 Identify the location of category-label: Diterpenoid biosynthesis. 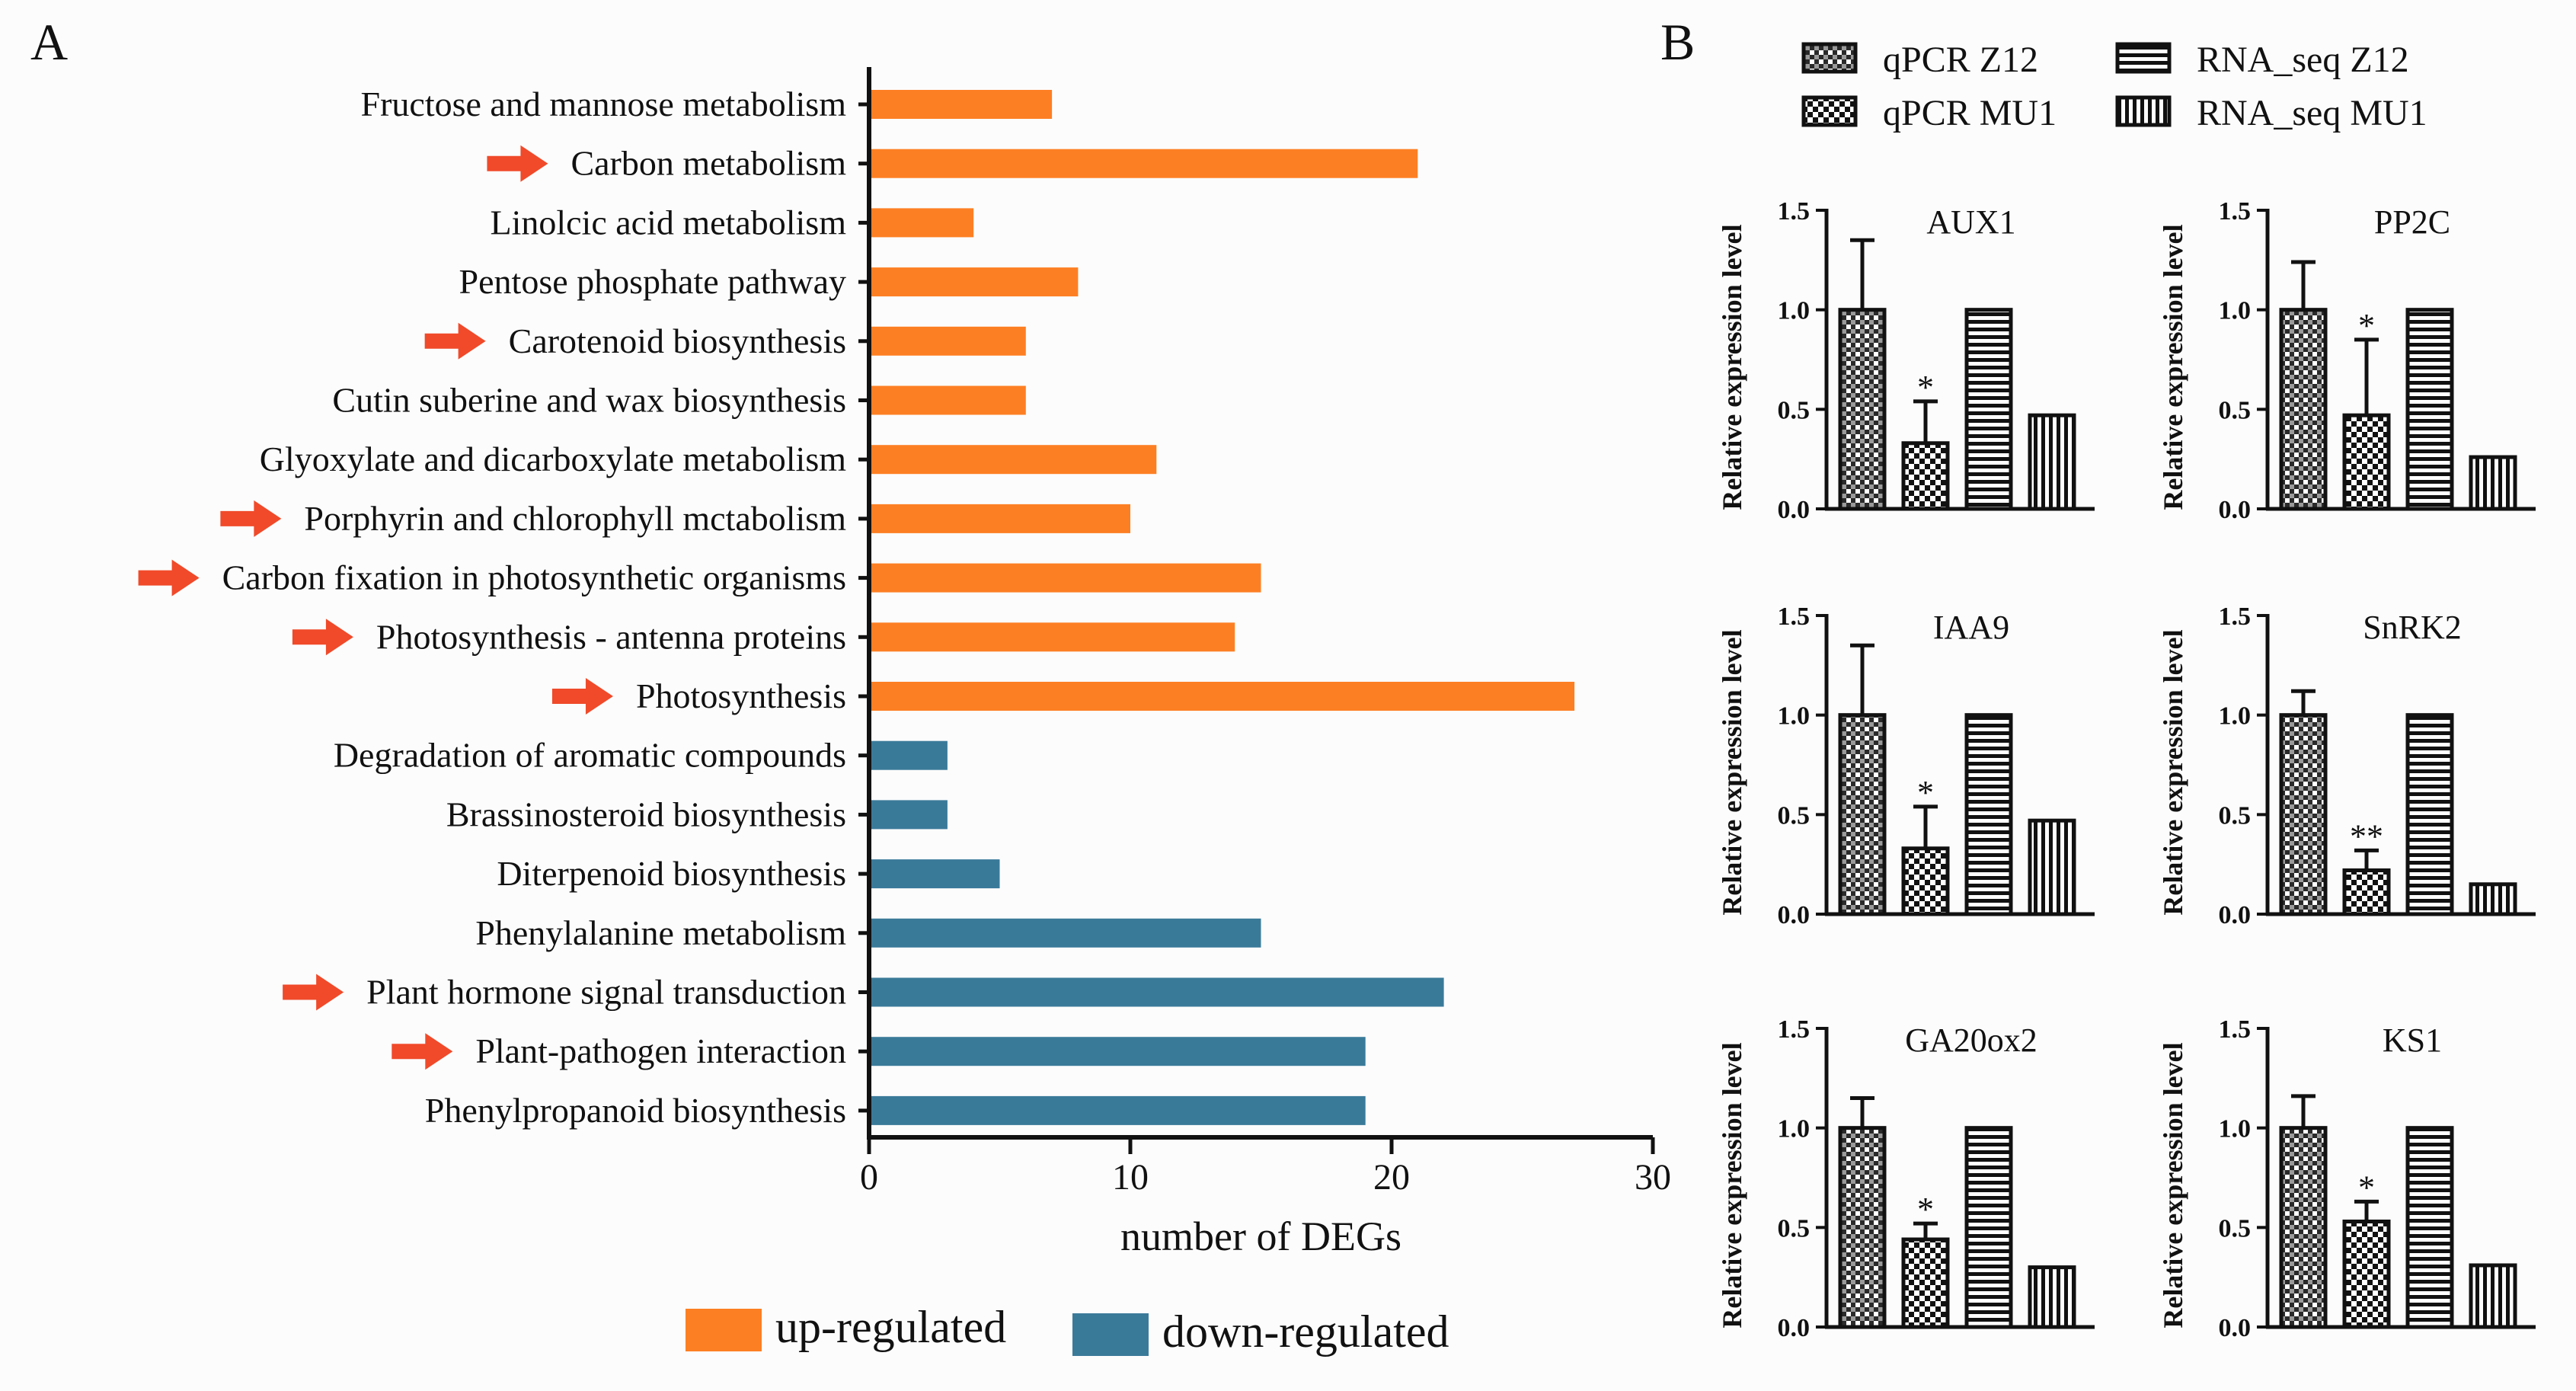
(672, 873).